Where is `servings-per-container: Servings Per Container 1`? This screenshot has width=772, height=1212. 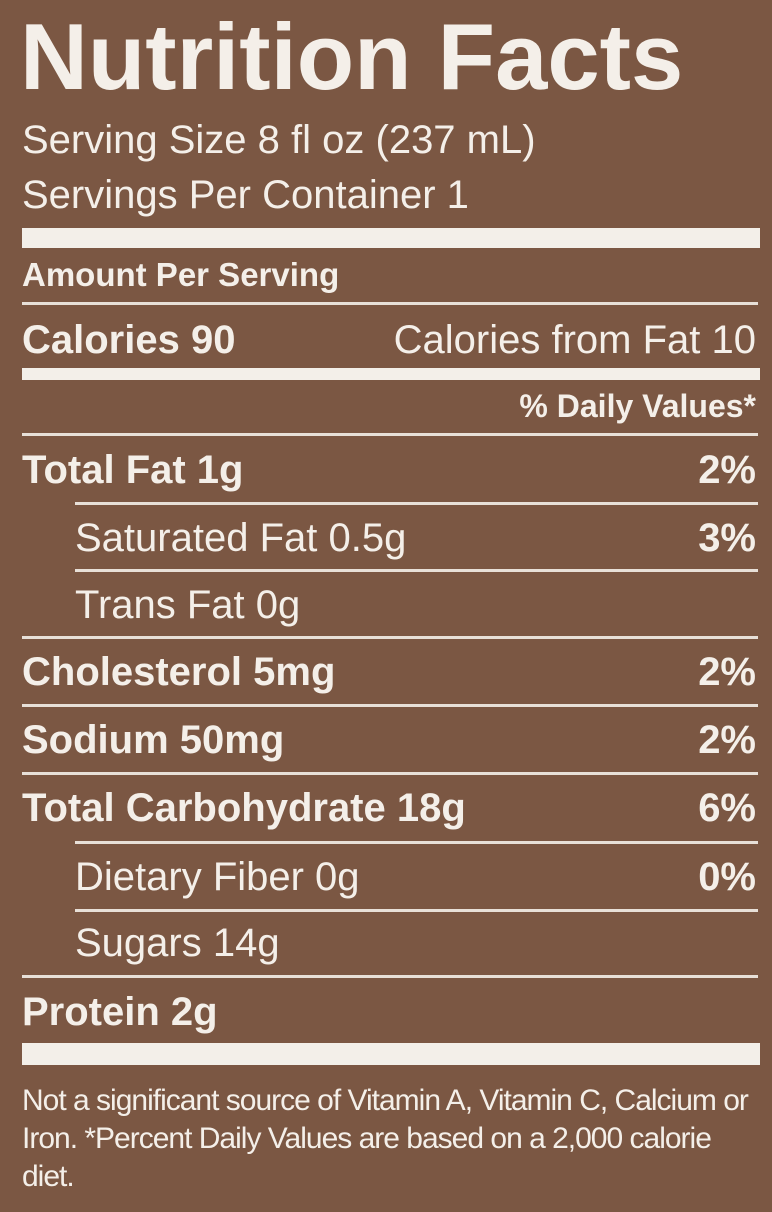 servings-per-container: Servings Per Container 1 is located at coordinates (245, 195).